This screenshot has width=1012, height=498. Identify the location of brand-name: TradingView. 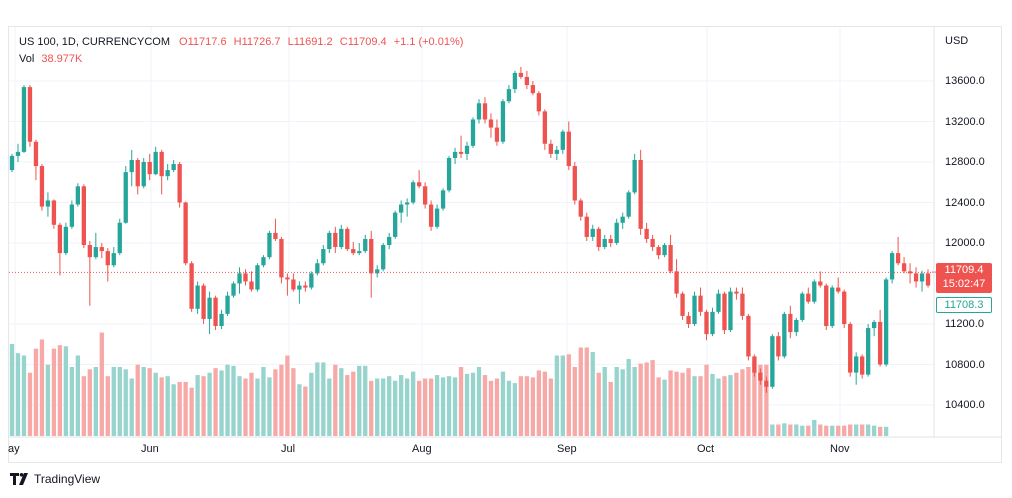
(67, 479).